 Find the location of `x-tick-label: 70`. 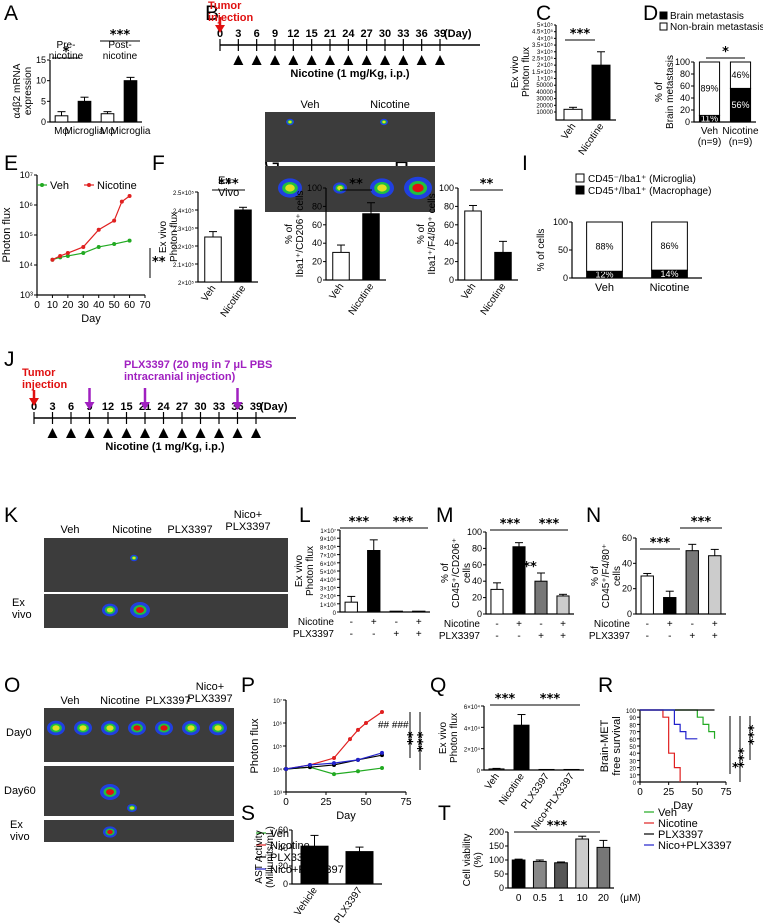

x-tick-label: 70 is located at coordinates (145, 305).